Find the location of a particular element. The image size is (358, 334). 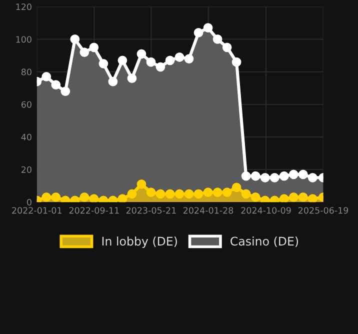

y-tick-label: 0 is located at coordinates (29, 202).